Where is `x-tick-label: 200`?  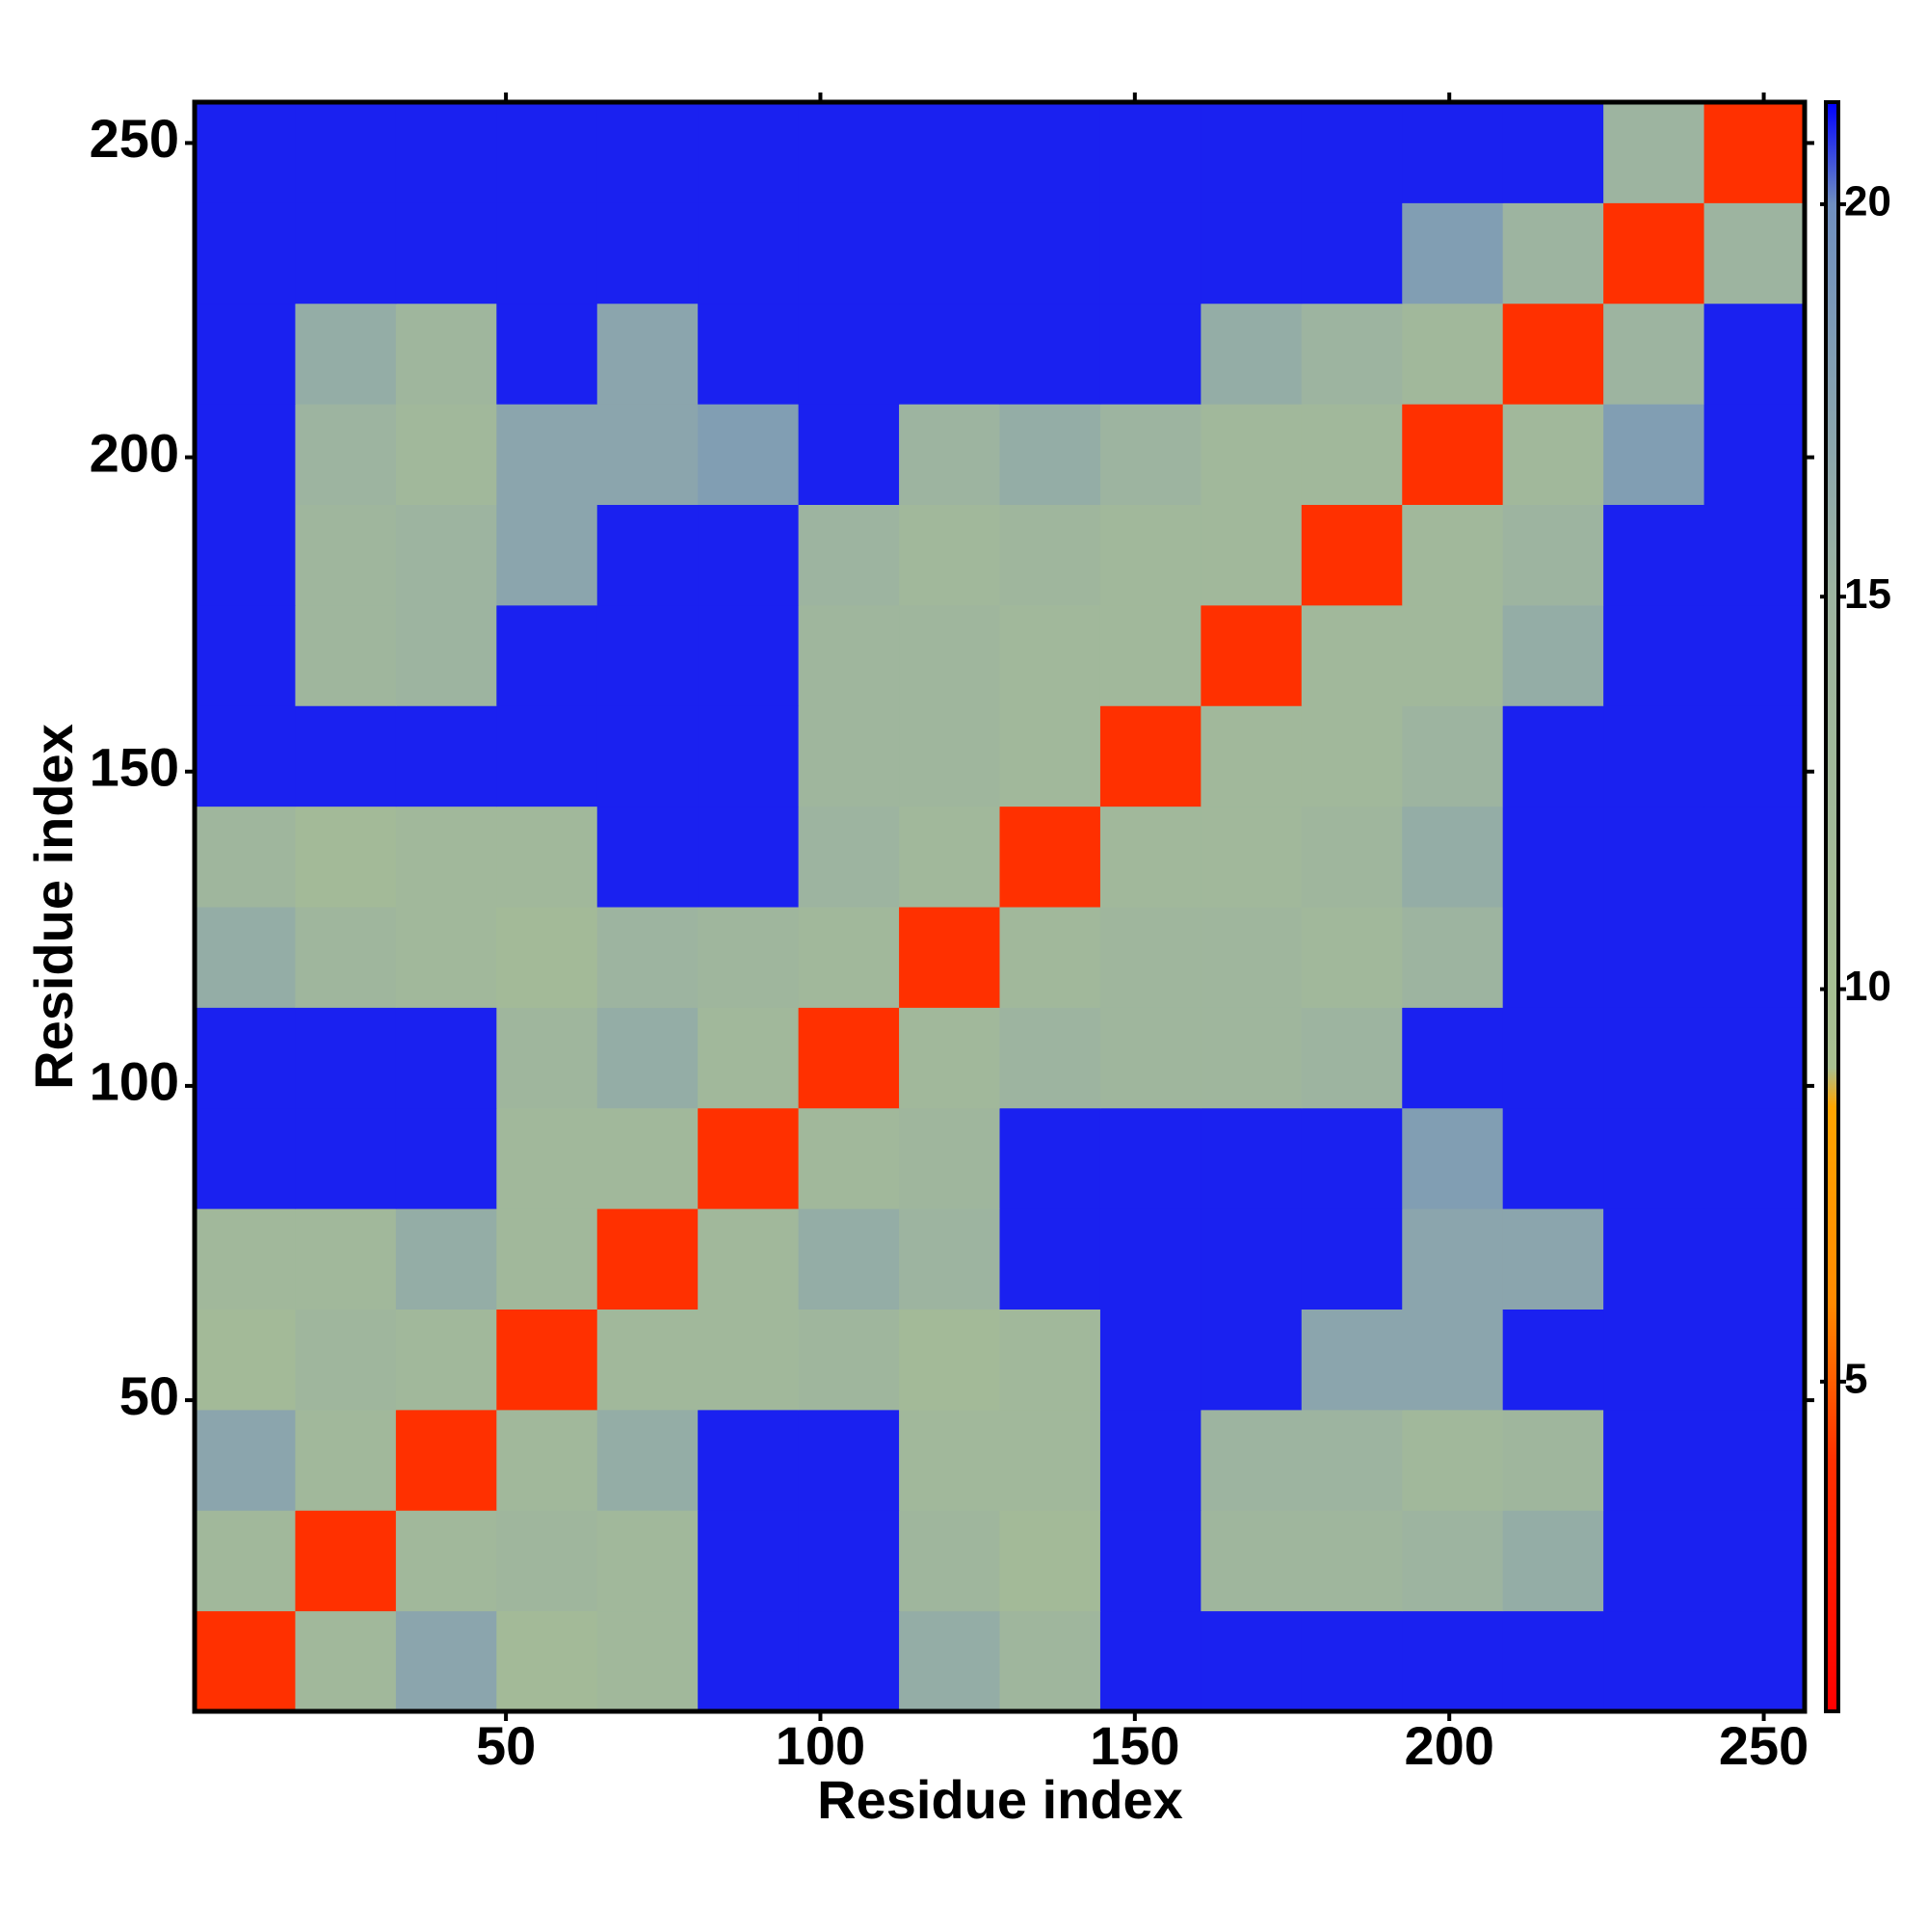 x-tick-label: 200 is located at coordinates (1448, 1745).